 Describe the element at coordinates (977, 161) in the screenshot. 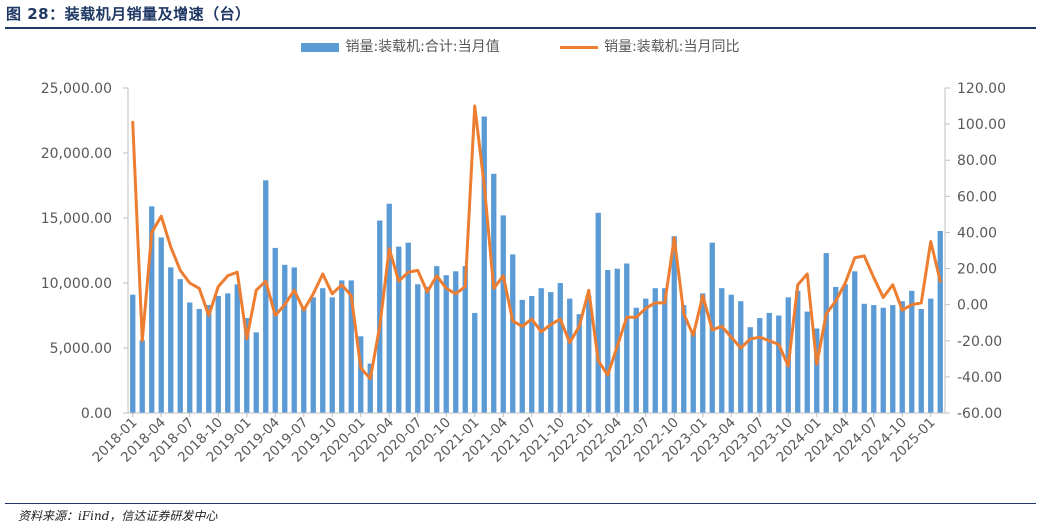

I see `right-tick-label: 80.00` at that location.